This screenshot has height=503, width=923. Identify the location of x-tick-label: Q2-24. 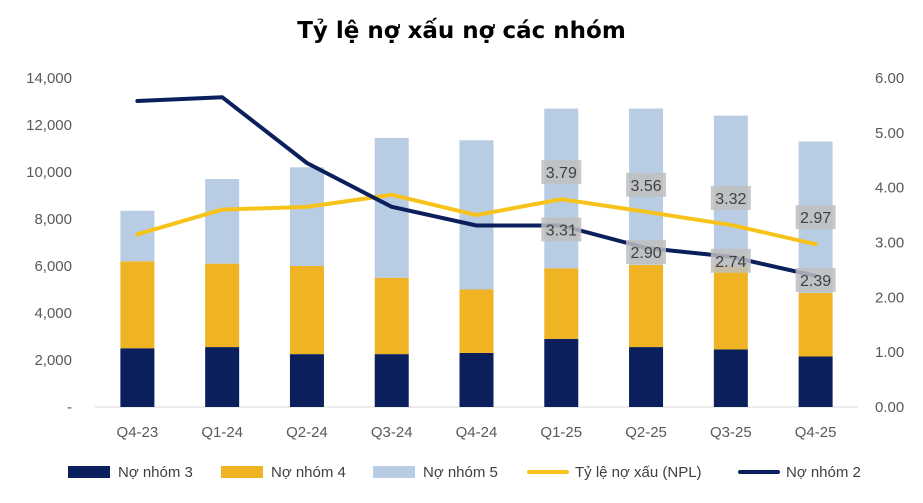
(307, 432).